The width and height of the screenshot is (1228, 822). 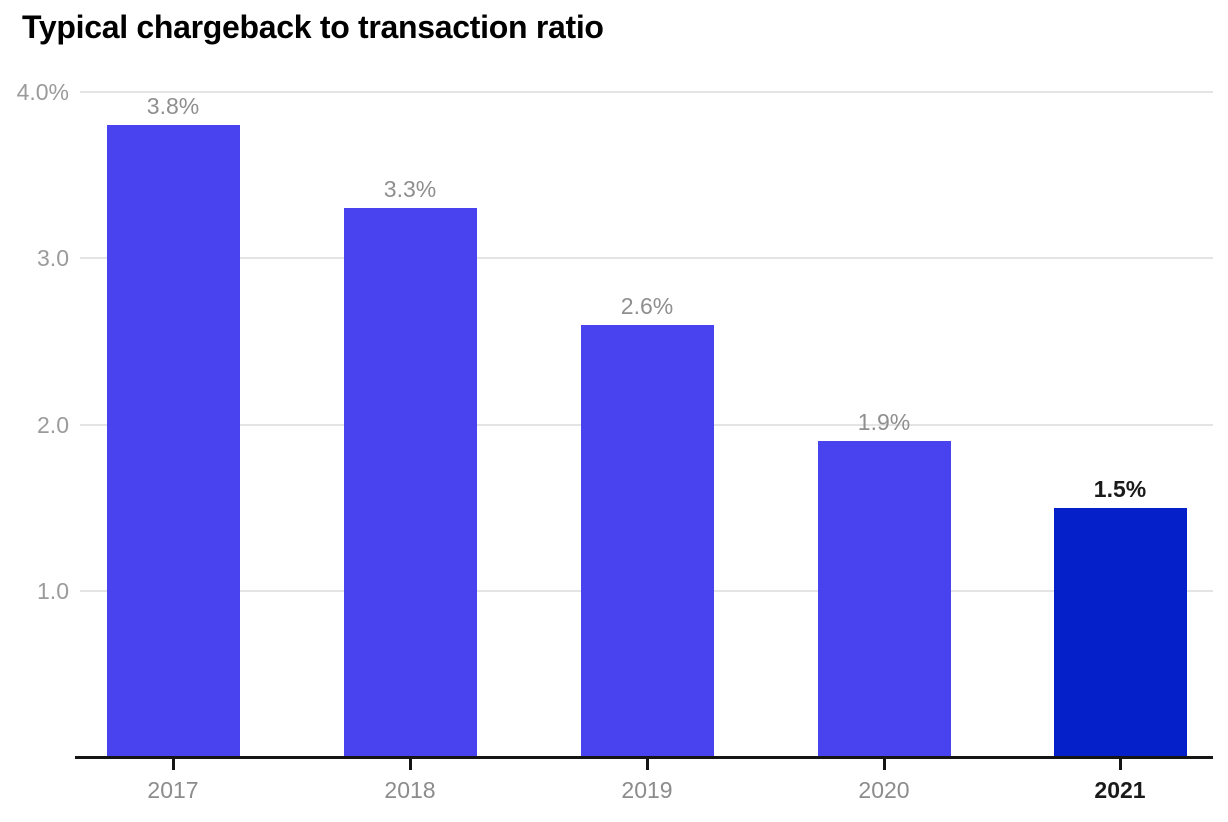 I want to click on chart-title: Typical chargeback to transaction ratio, so click(x=313, y=27).